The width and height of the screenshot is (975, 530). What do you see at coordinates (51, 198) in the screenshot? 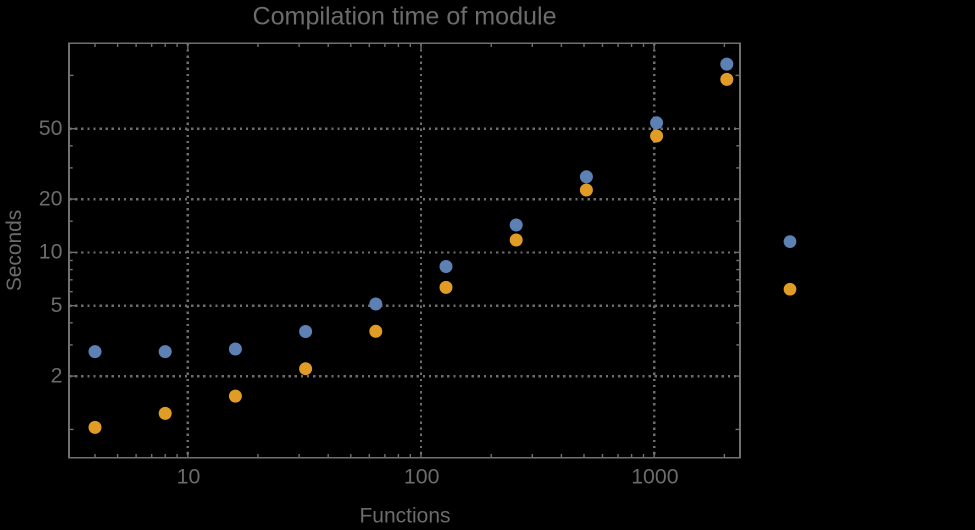
I see `svg-text: 20` at bounding box center [51, 198].